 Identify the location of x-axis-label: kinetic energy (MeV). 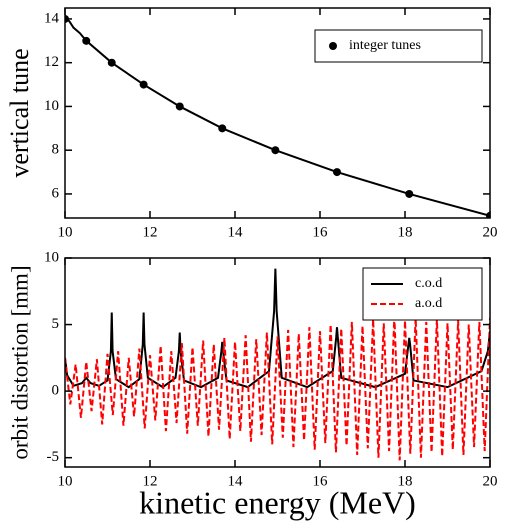
(277, 502).